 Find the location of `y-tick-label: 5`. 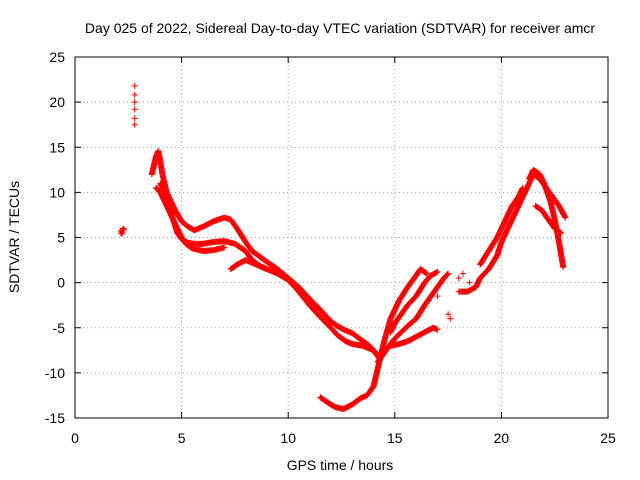

y-tick-label: 5 is located at coordinates (61, 238).